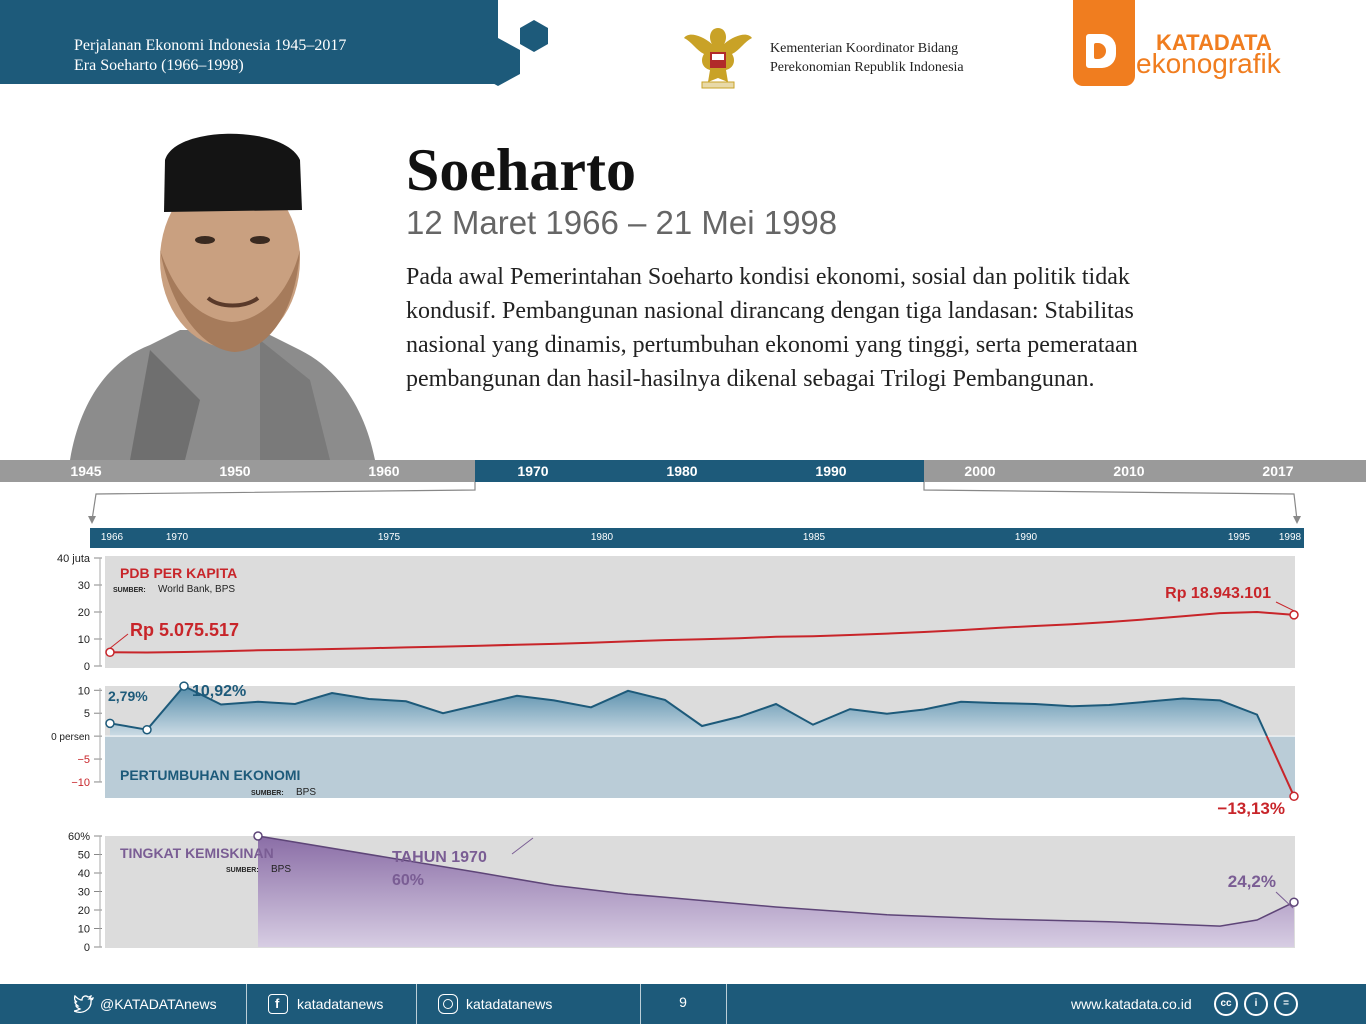 The width and height of the screenshot is (1366, 1024). Describe the element at coordinates (1208, 63) in the screenshot. I see `brand-subname: ekonografik` at that location.